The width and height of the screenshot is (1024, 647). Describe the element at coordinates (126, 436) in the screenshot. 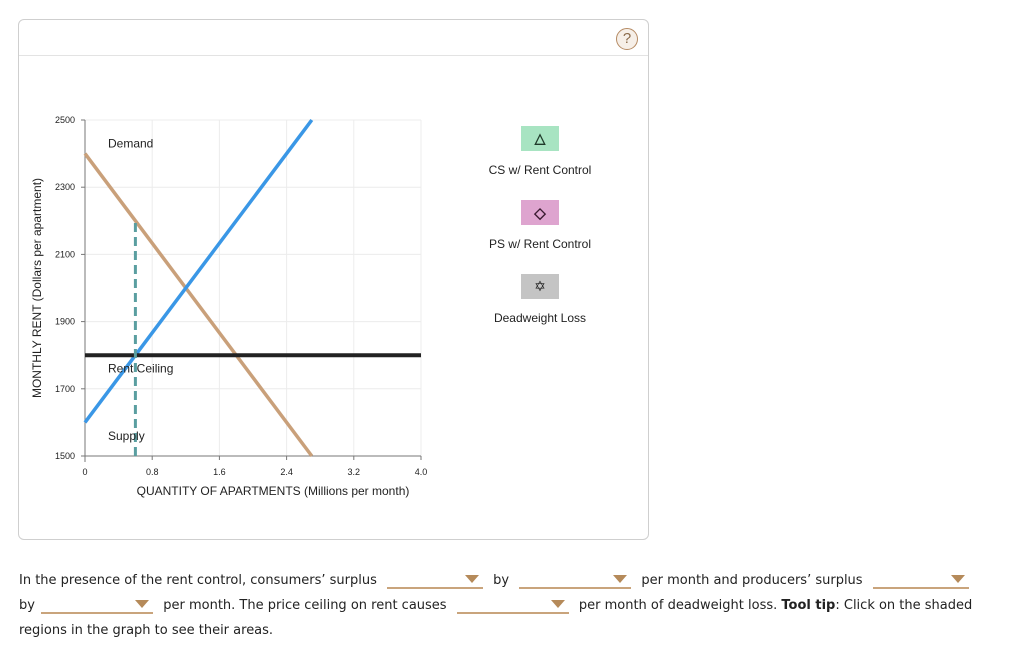

I see `series-label: Supply` at that location.